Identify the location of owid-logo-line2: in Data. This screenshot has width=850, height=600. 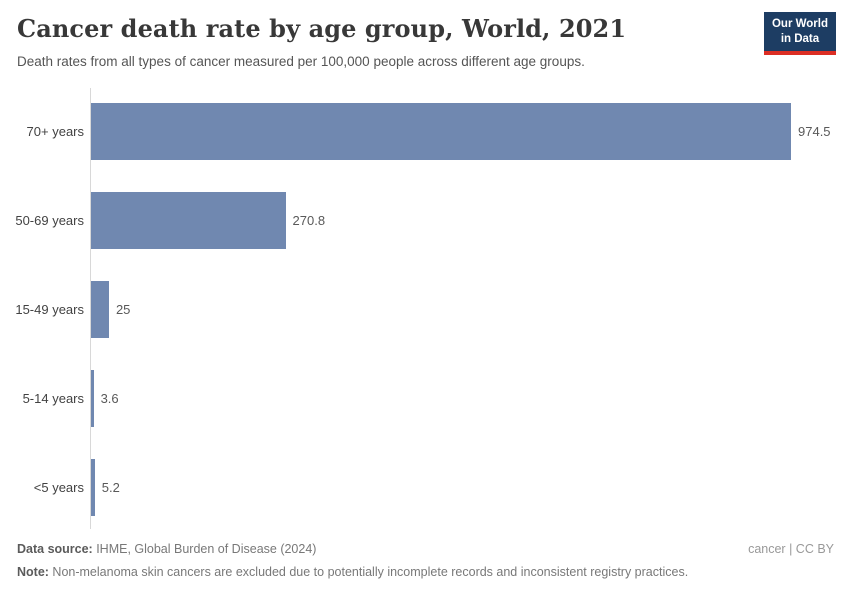
(800, 38).